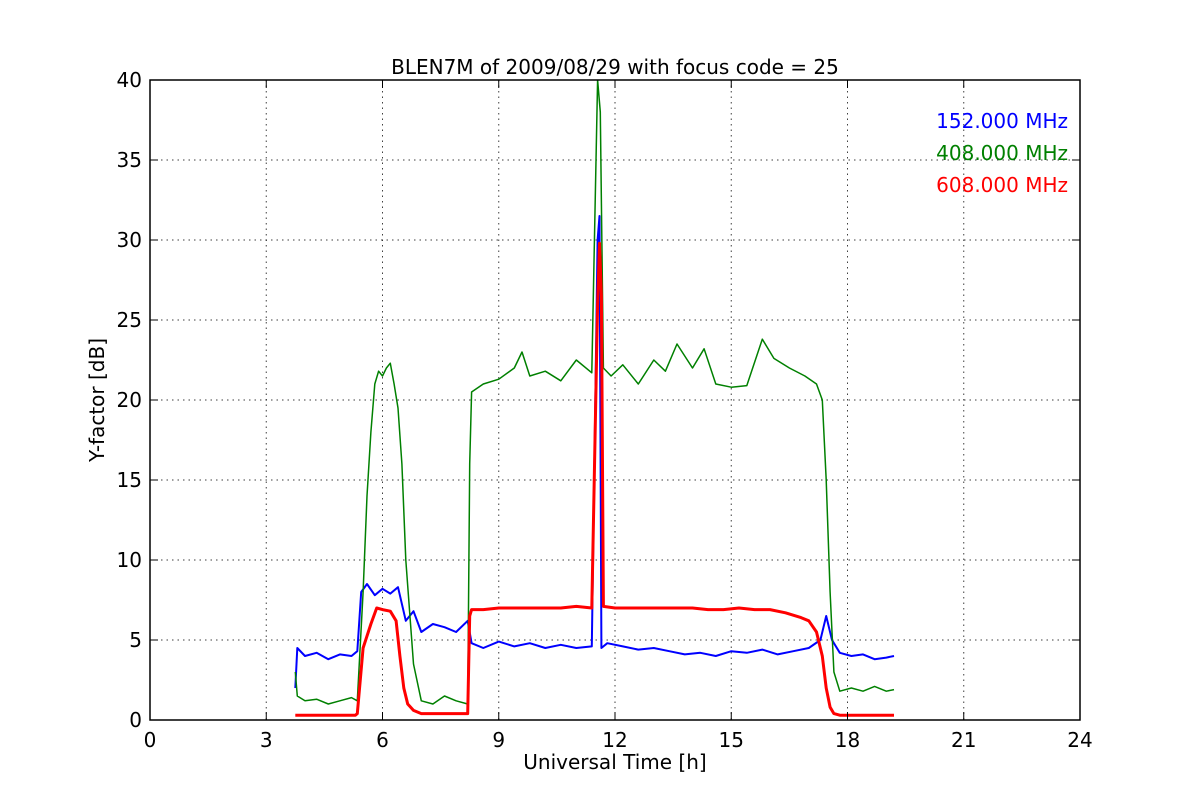 The width and height of the screenshot is (1200, 800). What do you see at coordinates (266, 740) in the screenshot?
I see `x-tick-label: 3` at bounding box center [266, 740].